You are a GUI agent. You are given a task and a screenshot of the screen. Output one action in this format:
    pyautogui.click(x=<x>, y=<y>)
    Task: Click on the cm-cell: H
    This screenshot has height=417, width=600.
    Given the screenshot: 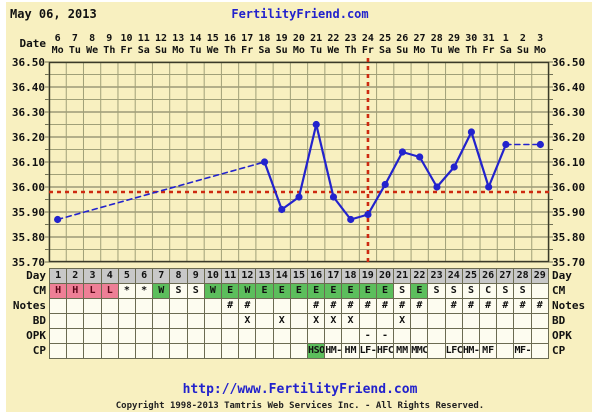 What is the action you would take?
    pyautogui.click(x=59, y=291)
    